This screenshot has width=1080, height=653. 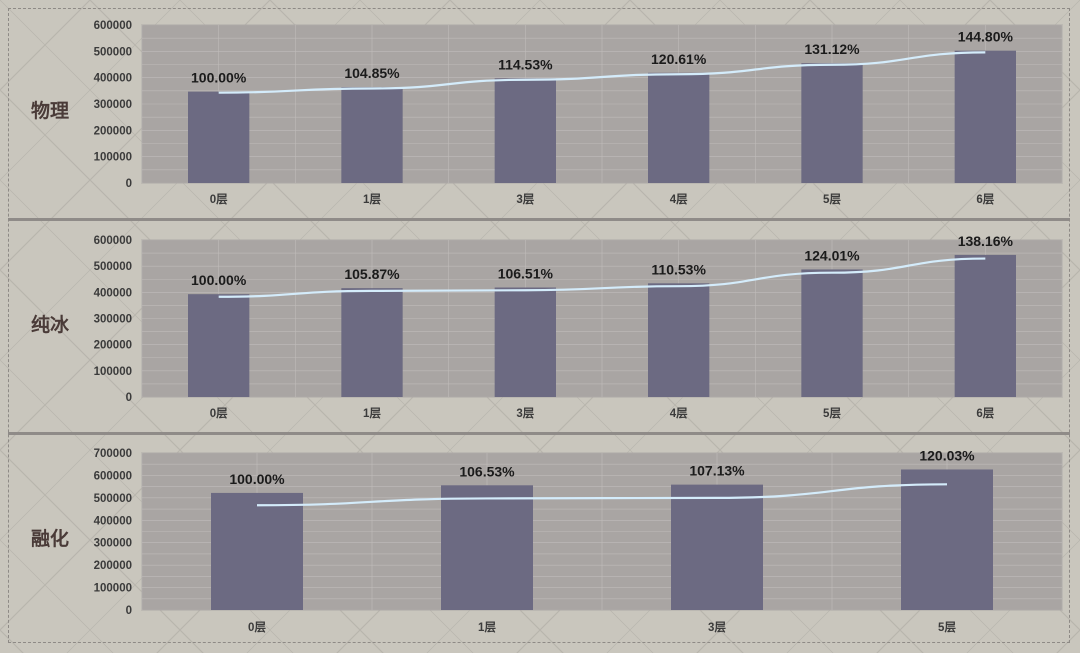 I want to click on data-label: 104.85%, so click(x=372, y=73).